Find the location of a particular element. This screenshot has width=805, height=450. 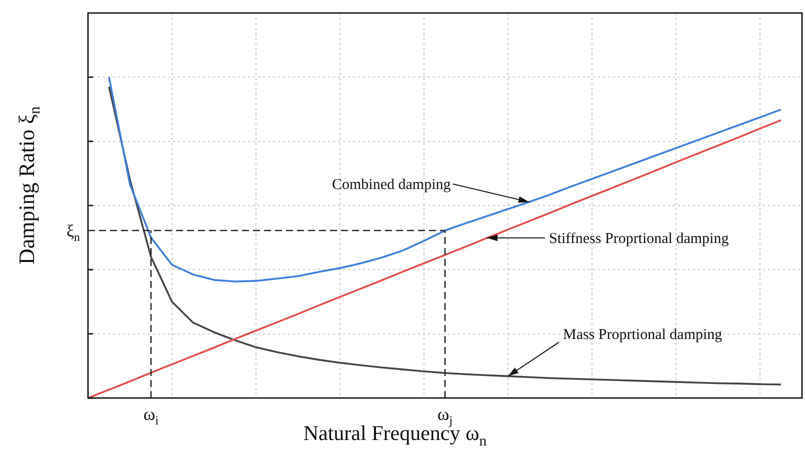

text: Combined damping is located at coordinates (392, 184).